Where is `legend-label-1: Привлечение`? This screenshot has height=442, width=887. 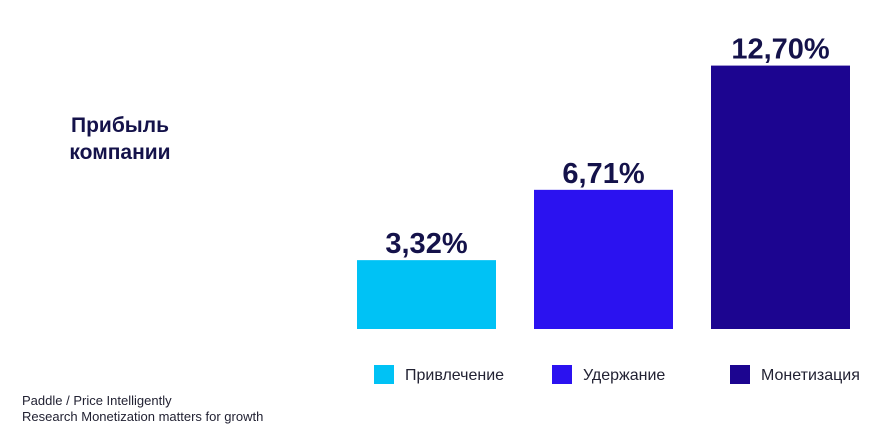
legend-label-1: Привлечение is located at coordinates (454, 375).